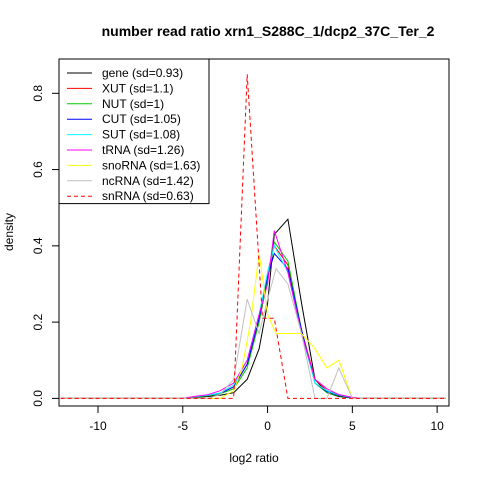 The image size is (480, 480). Describe the element at coordinates (141, 119) in the screenshot. I see `legend-label: CUT (sd=1.05)` at that location.